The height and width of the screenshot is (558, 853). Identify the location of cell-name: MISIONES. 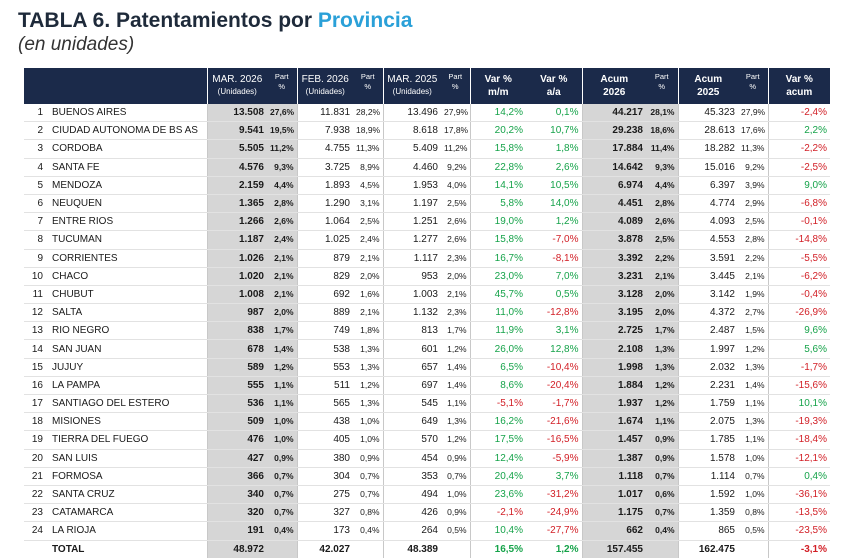
(128, 422).